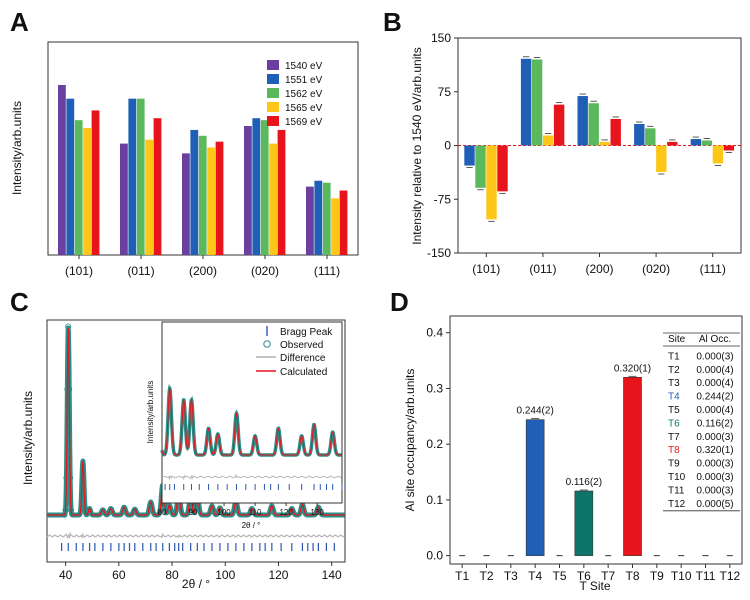 This screenshot has width=750, height=600. Describe the element at coordinates (140, 271) in the screenshot. I see `a-xtick-label-011: (011)` at that location.